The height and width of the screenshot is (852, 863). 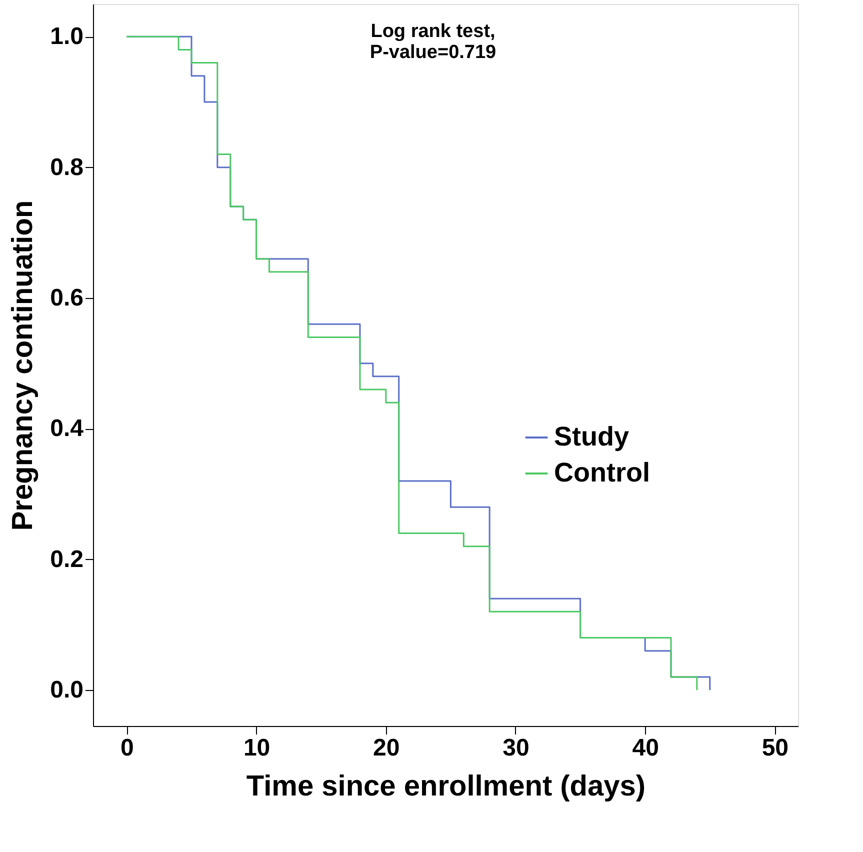 What do you see at coordinates (127, 748) in the screenshot?
I see `x-tick-label: 0` at bounding box center [127, 748].